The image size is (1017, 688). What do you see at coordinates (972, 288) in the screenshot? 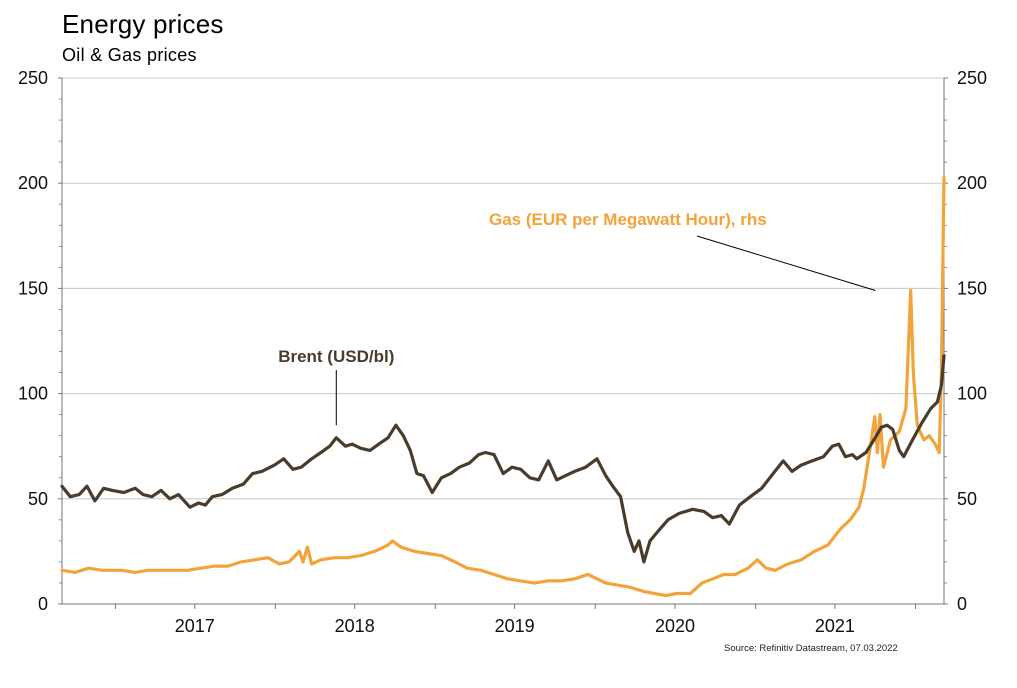
I see `y-right-tick-label: 150` at bounding box center [972, 288].